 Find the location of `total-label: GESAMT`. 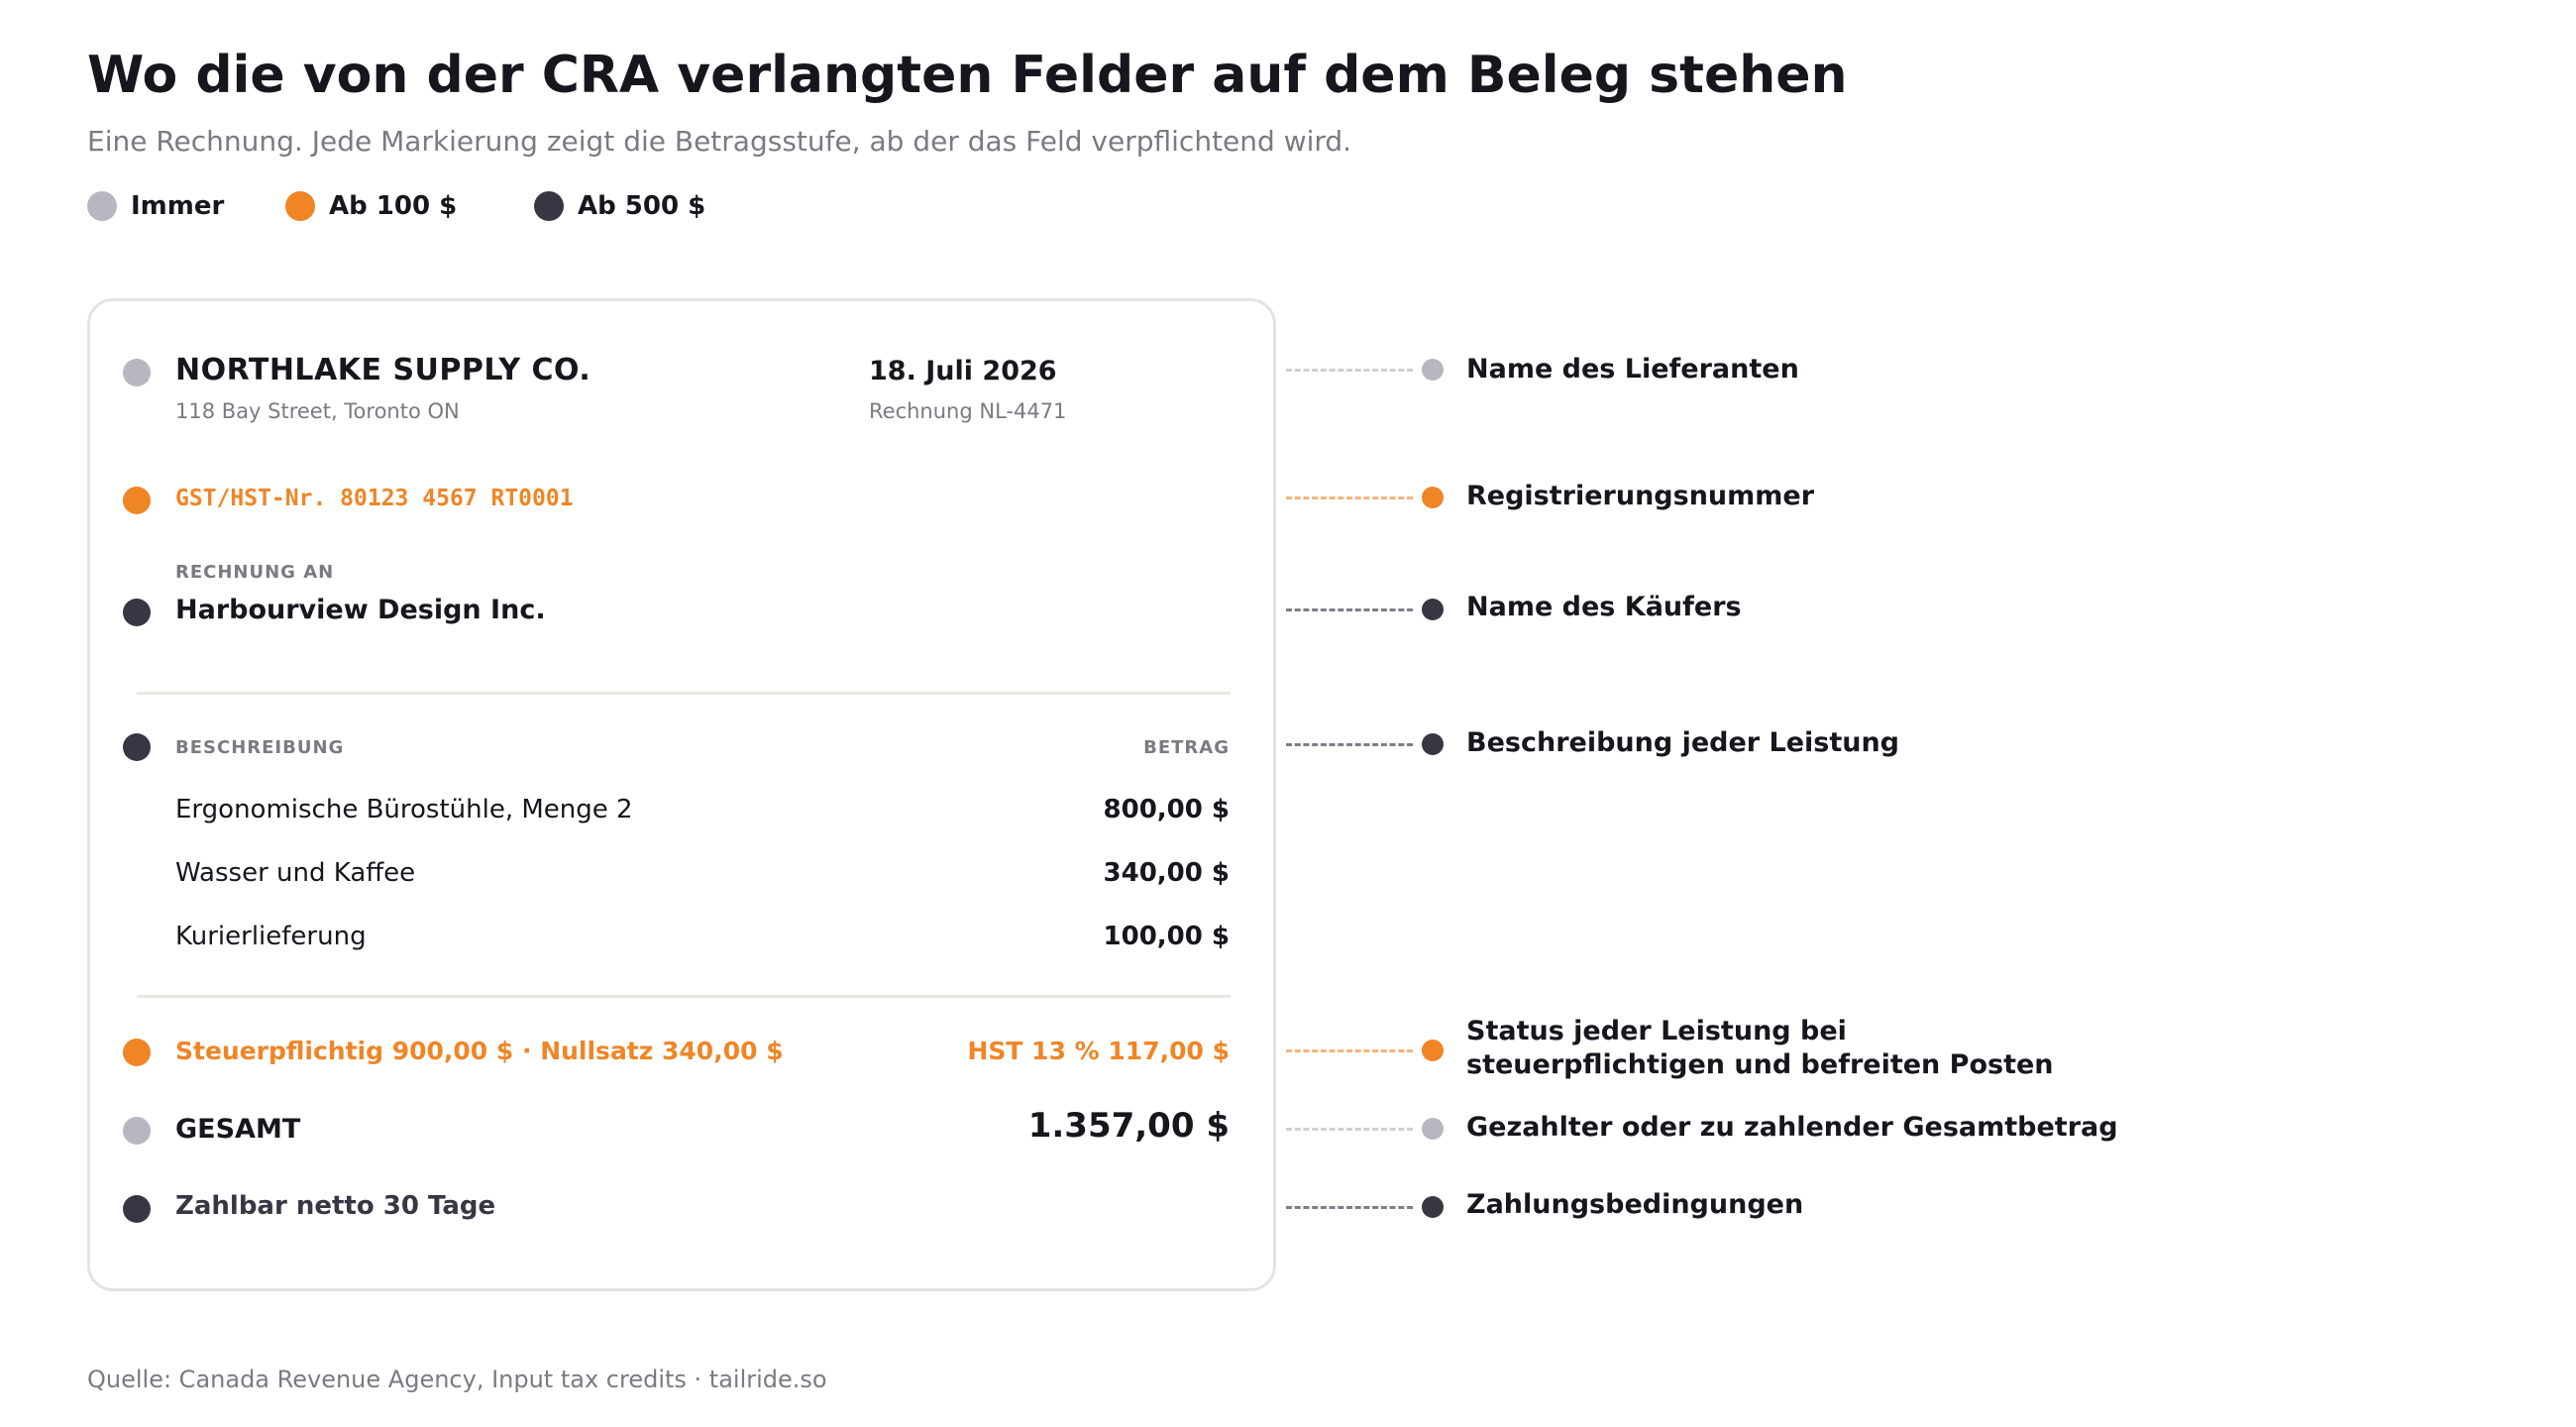

total-label: GESAMT is located at coordinates (238, 1129).